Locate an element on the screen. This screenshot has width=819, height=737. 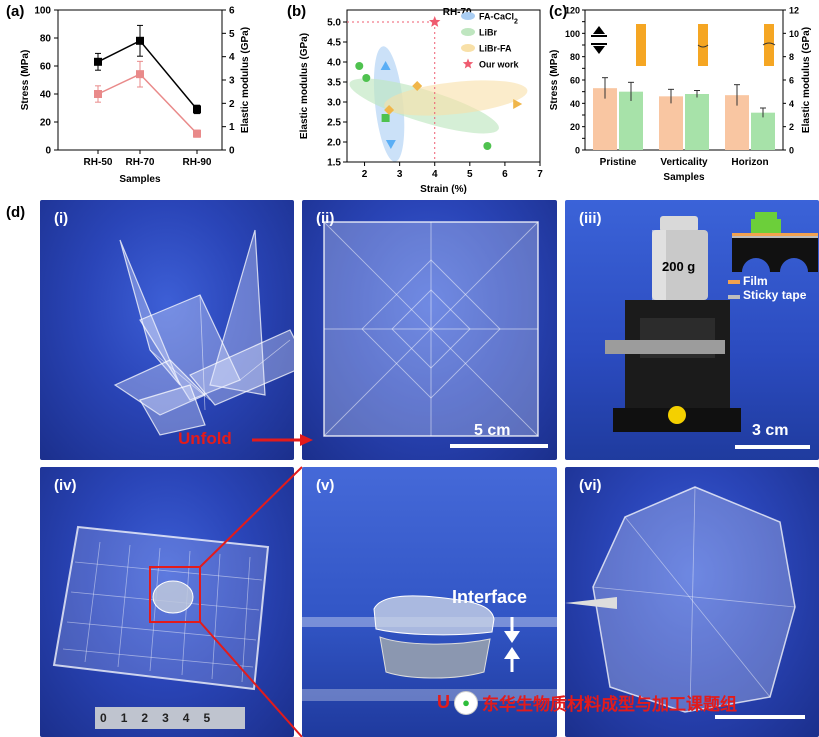
inset-crack-verticality is located at coordinates (703, 46).